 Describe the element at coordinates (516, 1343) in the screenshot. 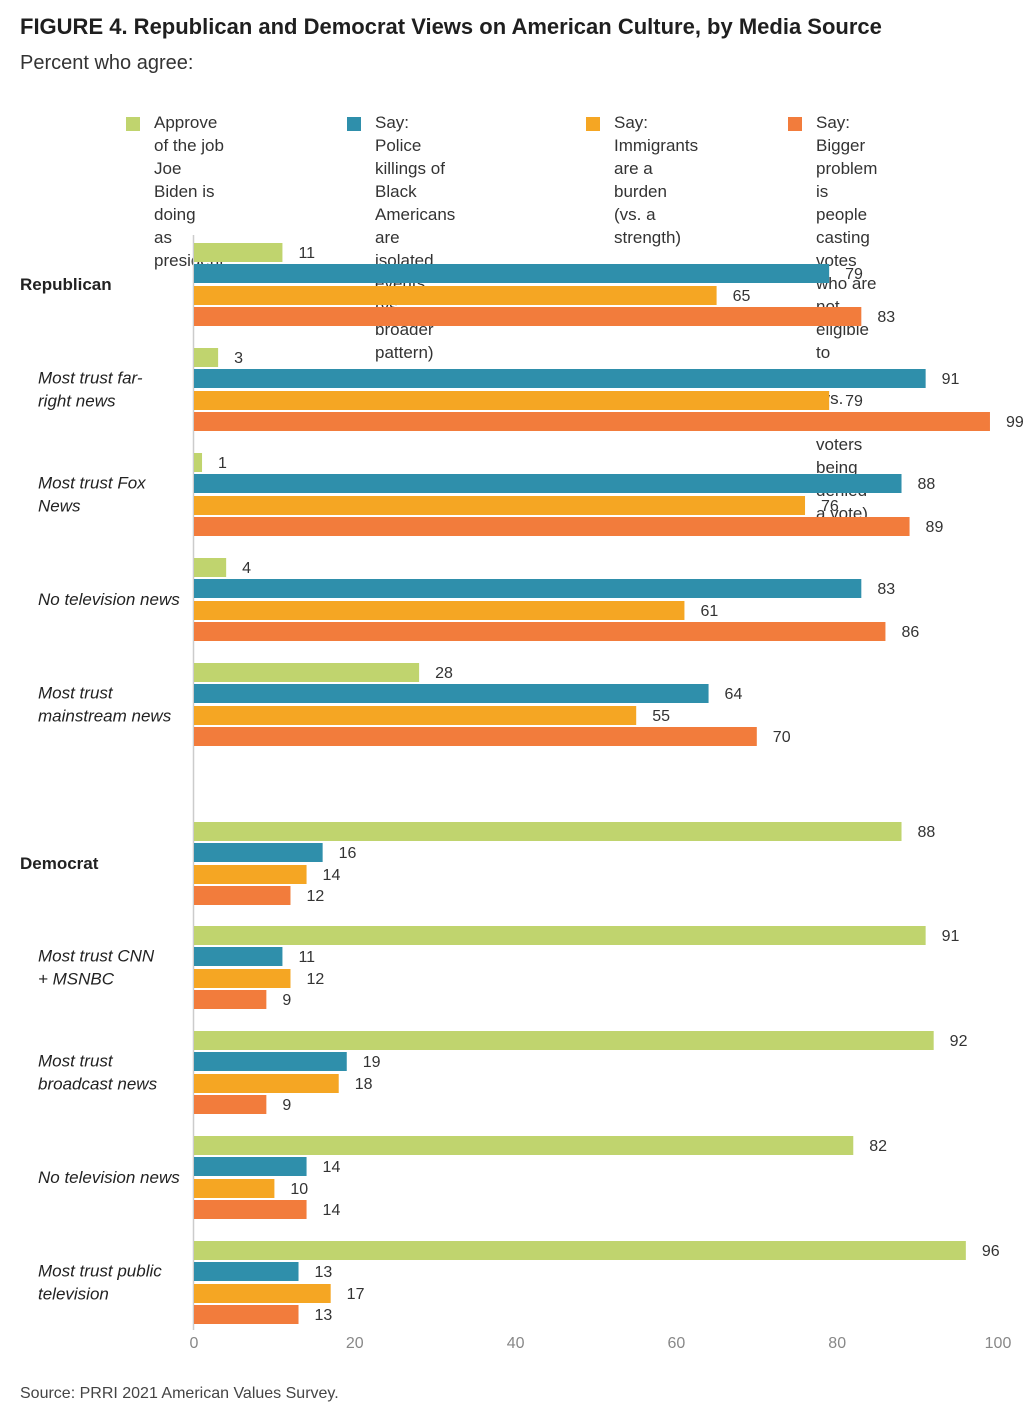

I see `x-tick-label: 40` at that location.